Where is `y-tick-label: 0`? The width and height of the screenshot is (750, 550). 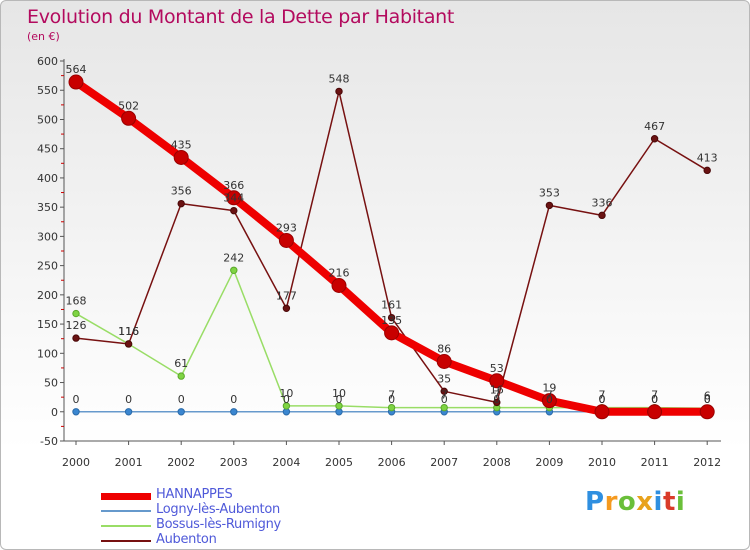
y-tick-label: 0 is located at coordinates (54, 412).